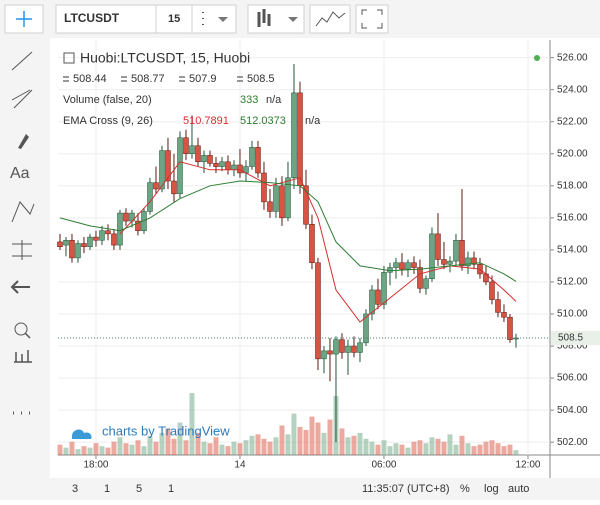  Describe the element at coordinates (249, 100) in the screenshot. I see `volume-value: 333` at that location.